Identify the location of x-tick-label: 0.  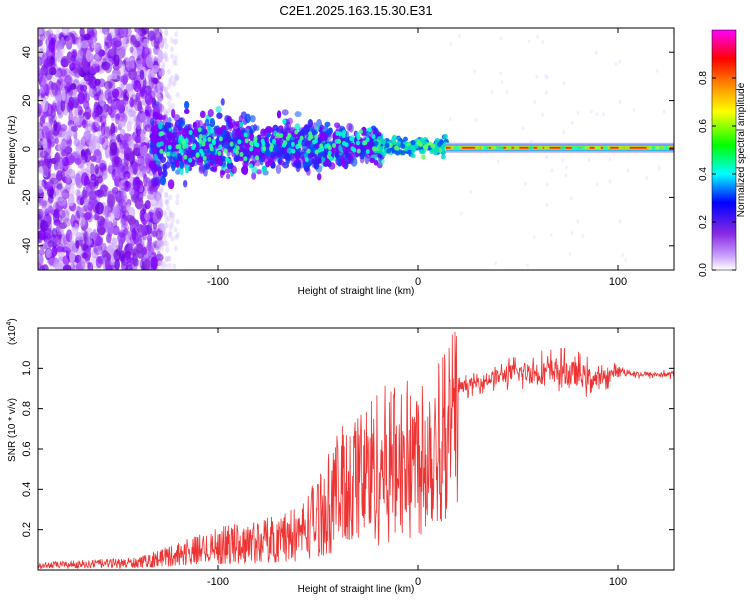
(418, 282).